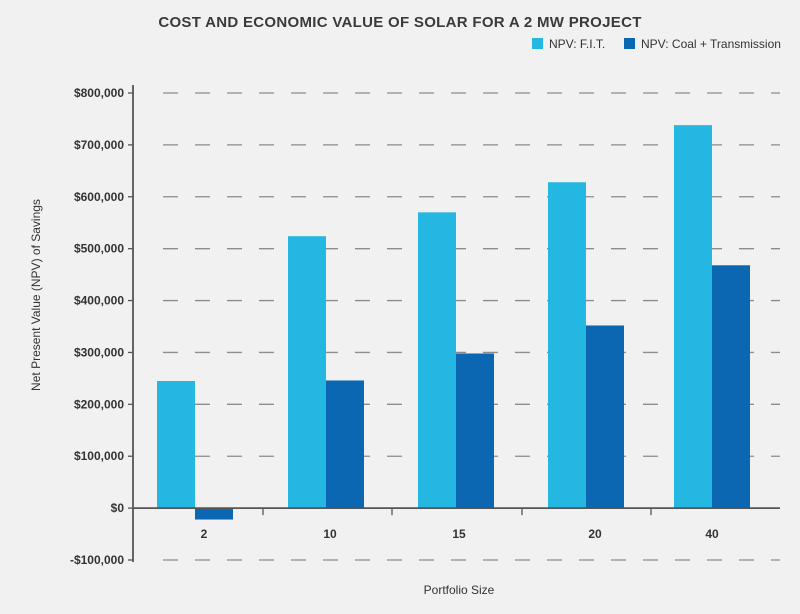 This screenshot has width=800, height=614. Describe the element at coordinates (629, 43) in the screenshot. I see `legend-swatch-coal` at that location.